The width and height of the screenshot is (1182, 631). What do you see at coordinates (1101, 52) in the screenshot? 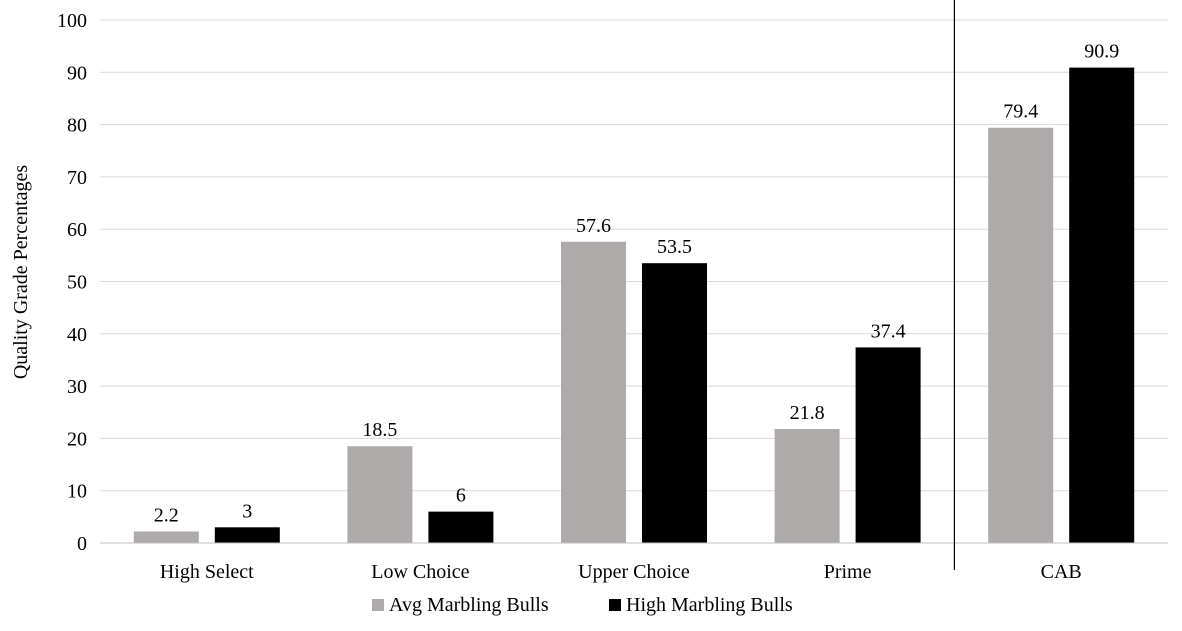
I see `data-label: 90.9` at bounding box center [1101, 52].